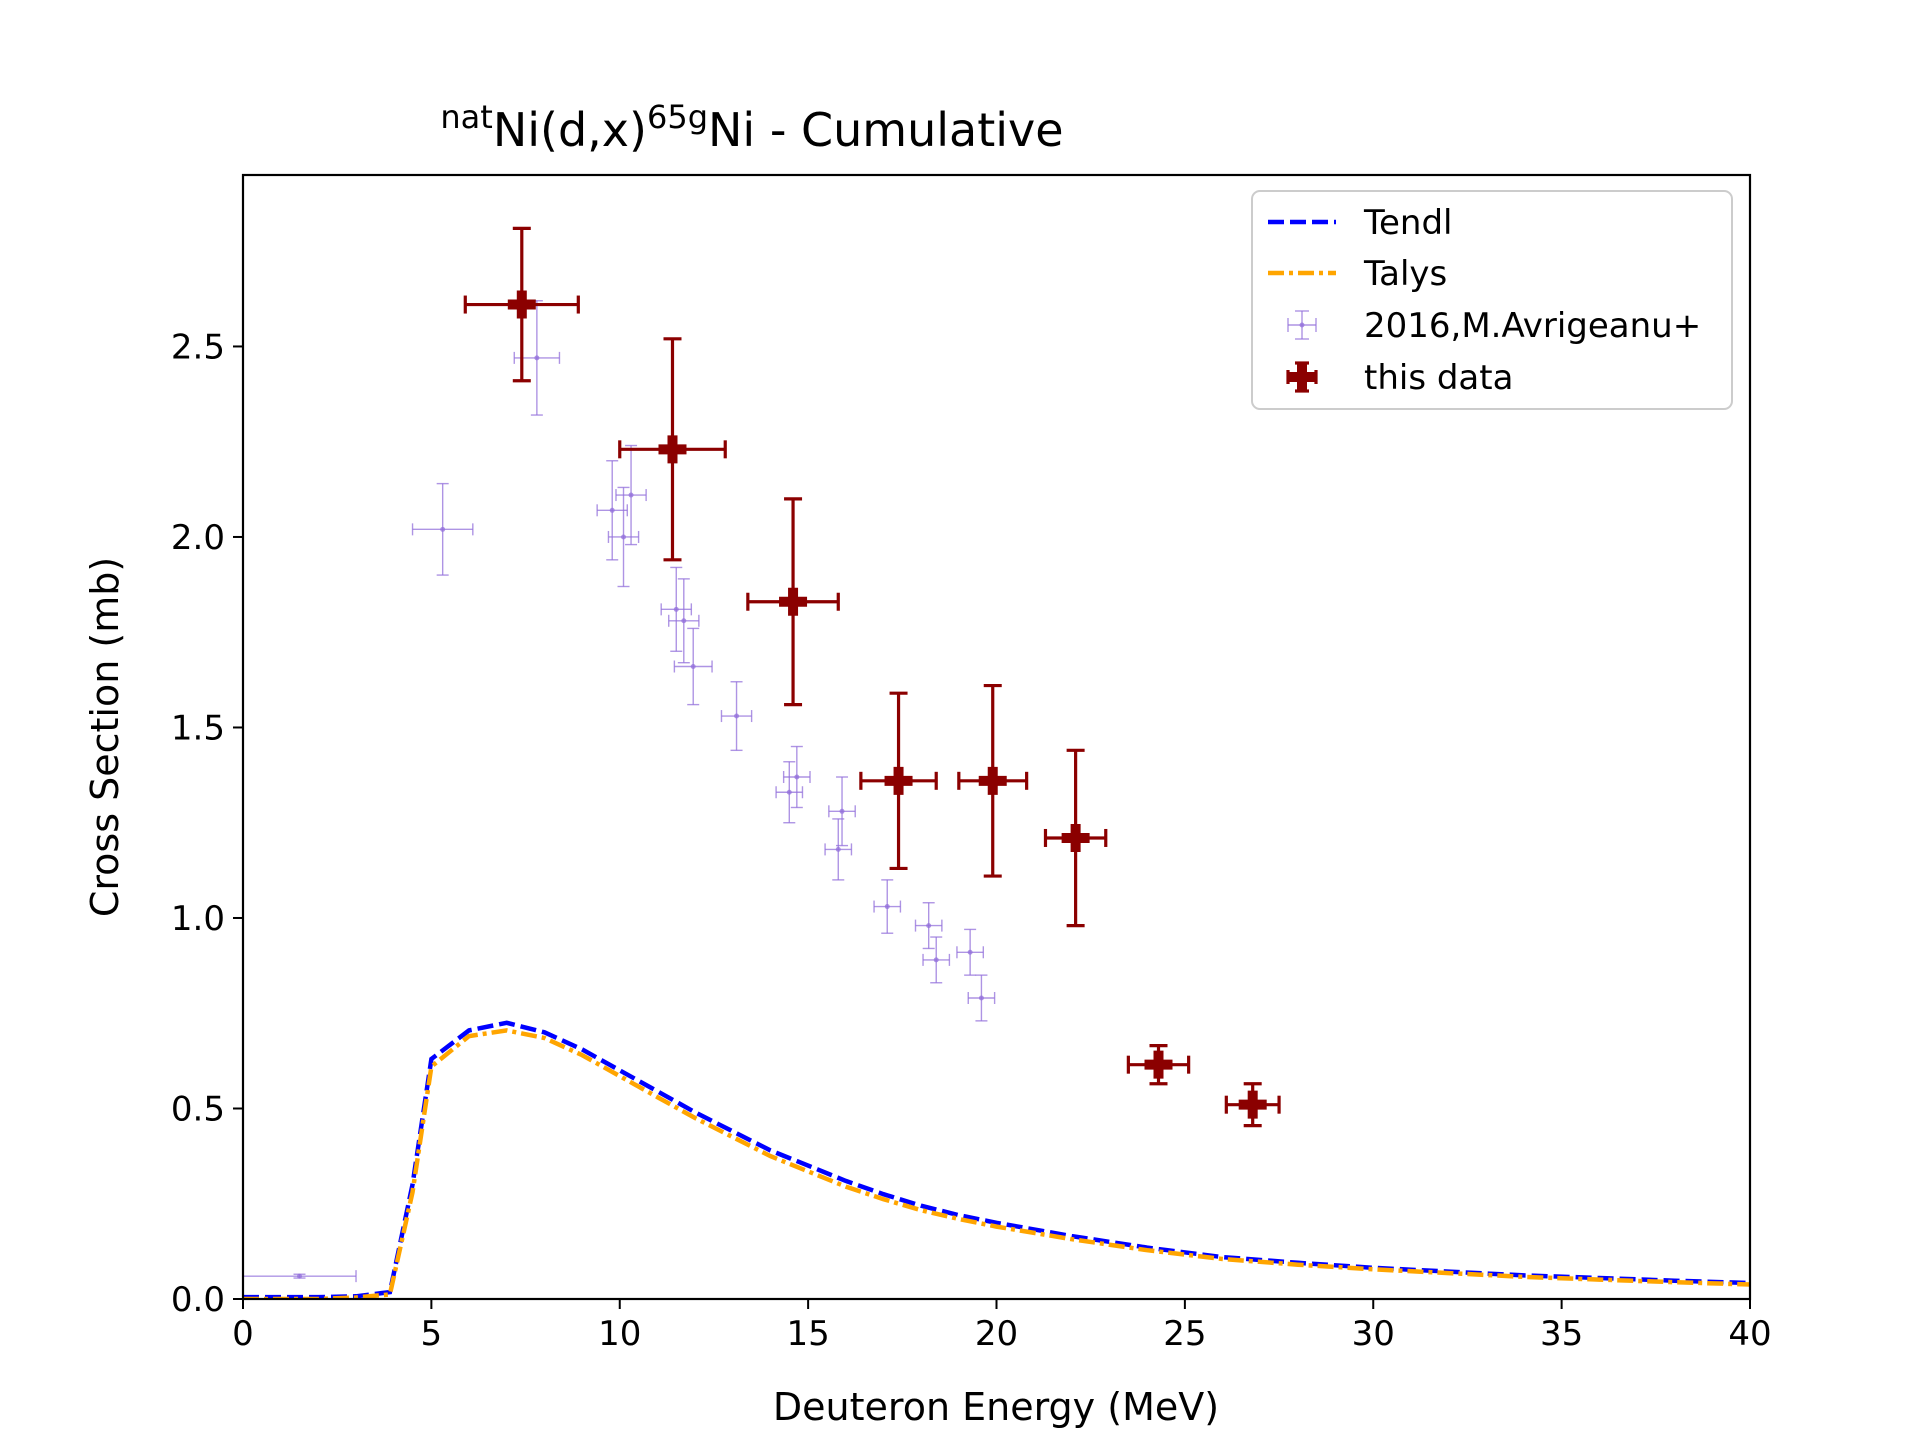  I want to click on y-tick-label: 1.0, so click(198, 919).